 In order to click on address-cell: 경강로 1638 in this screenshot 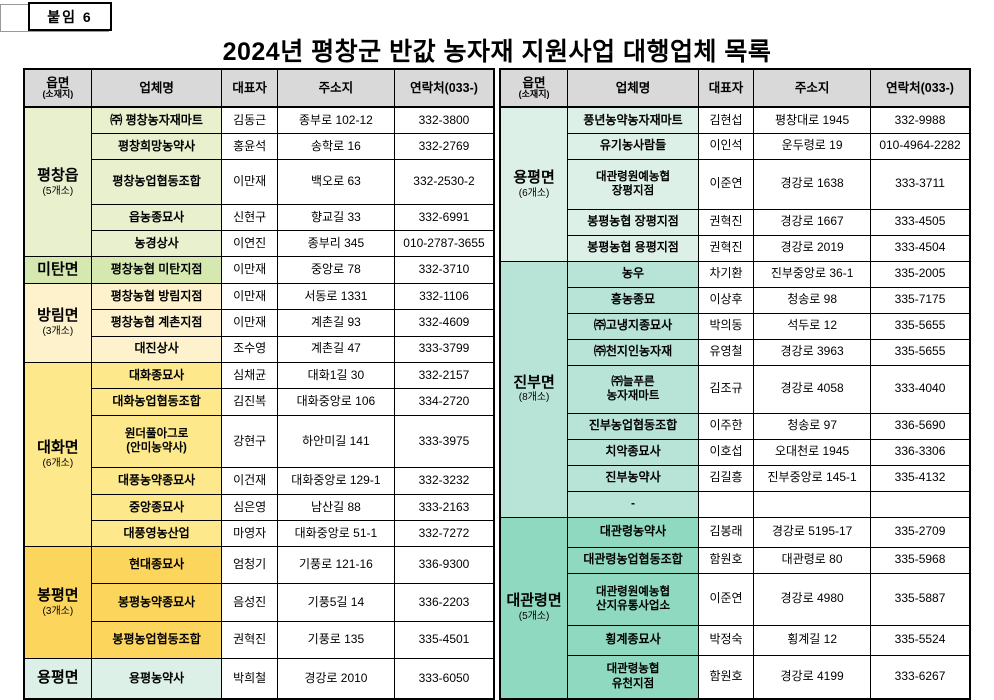, I will do `click(812, 184)`.